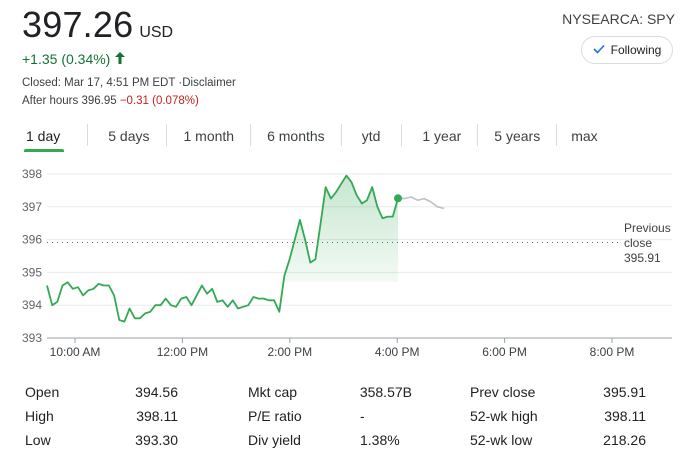  Describe the element at coordinates (209, 136) in the screenshot. I see `tab-1-month: 1 month` at that location.